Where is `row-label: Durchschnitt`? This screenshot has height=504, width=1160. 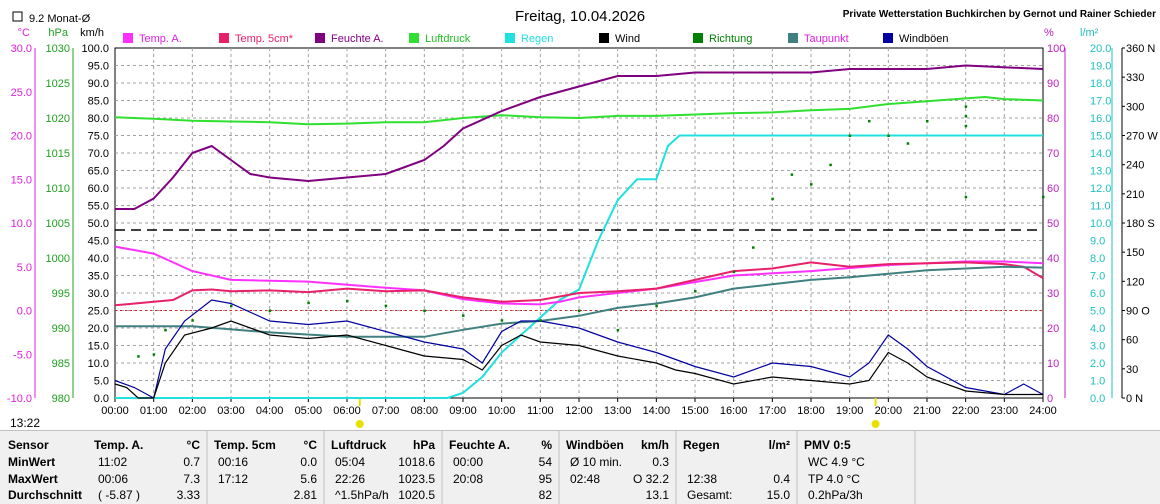 row-label: Durchschnitt is located at coordinates (45, 495).